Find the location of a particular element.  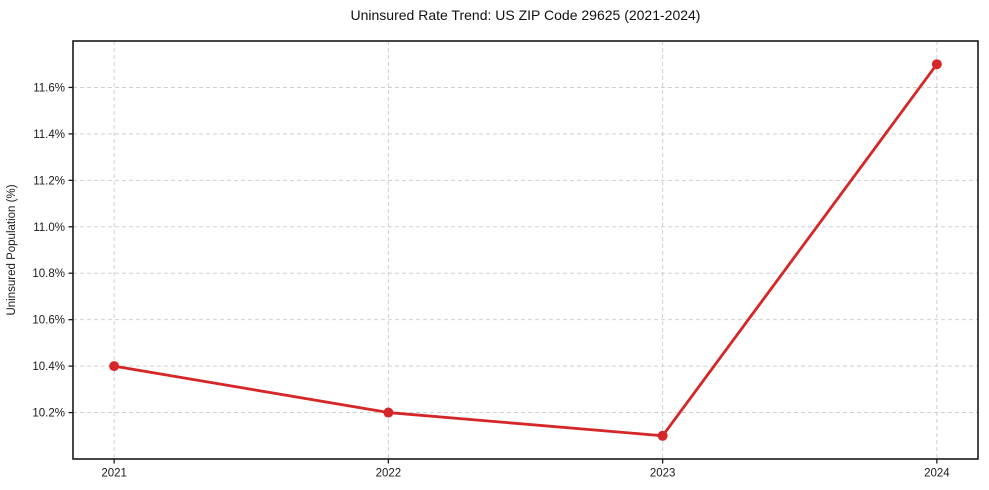

data-point-2024 is located at coordinates (936, 64).